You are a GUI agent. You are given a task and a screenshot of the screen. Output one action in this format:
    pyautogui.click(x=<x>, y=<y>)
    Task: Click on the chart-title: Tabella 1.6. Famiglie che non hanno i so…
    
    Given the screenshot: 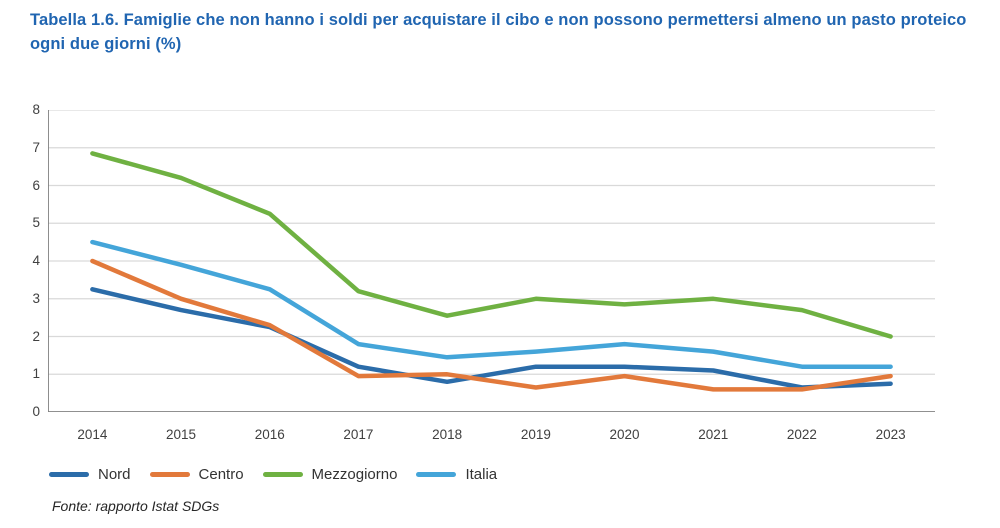 What is the action you would take?
    pyautogui.click(x=498, y=32)
    